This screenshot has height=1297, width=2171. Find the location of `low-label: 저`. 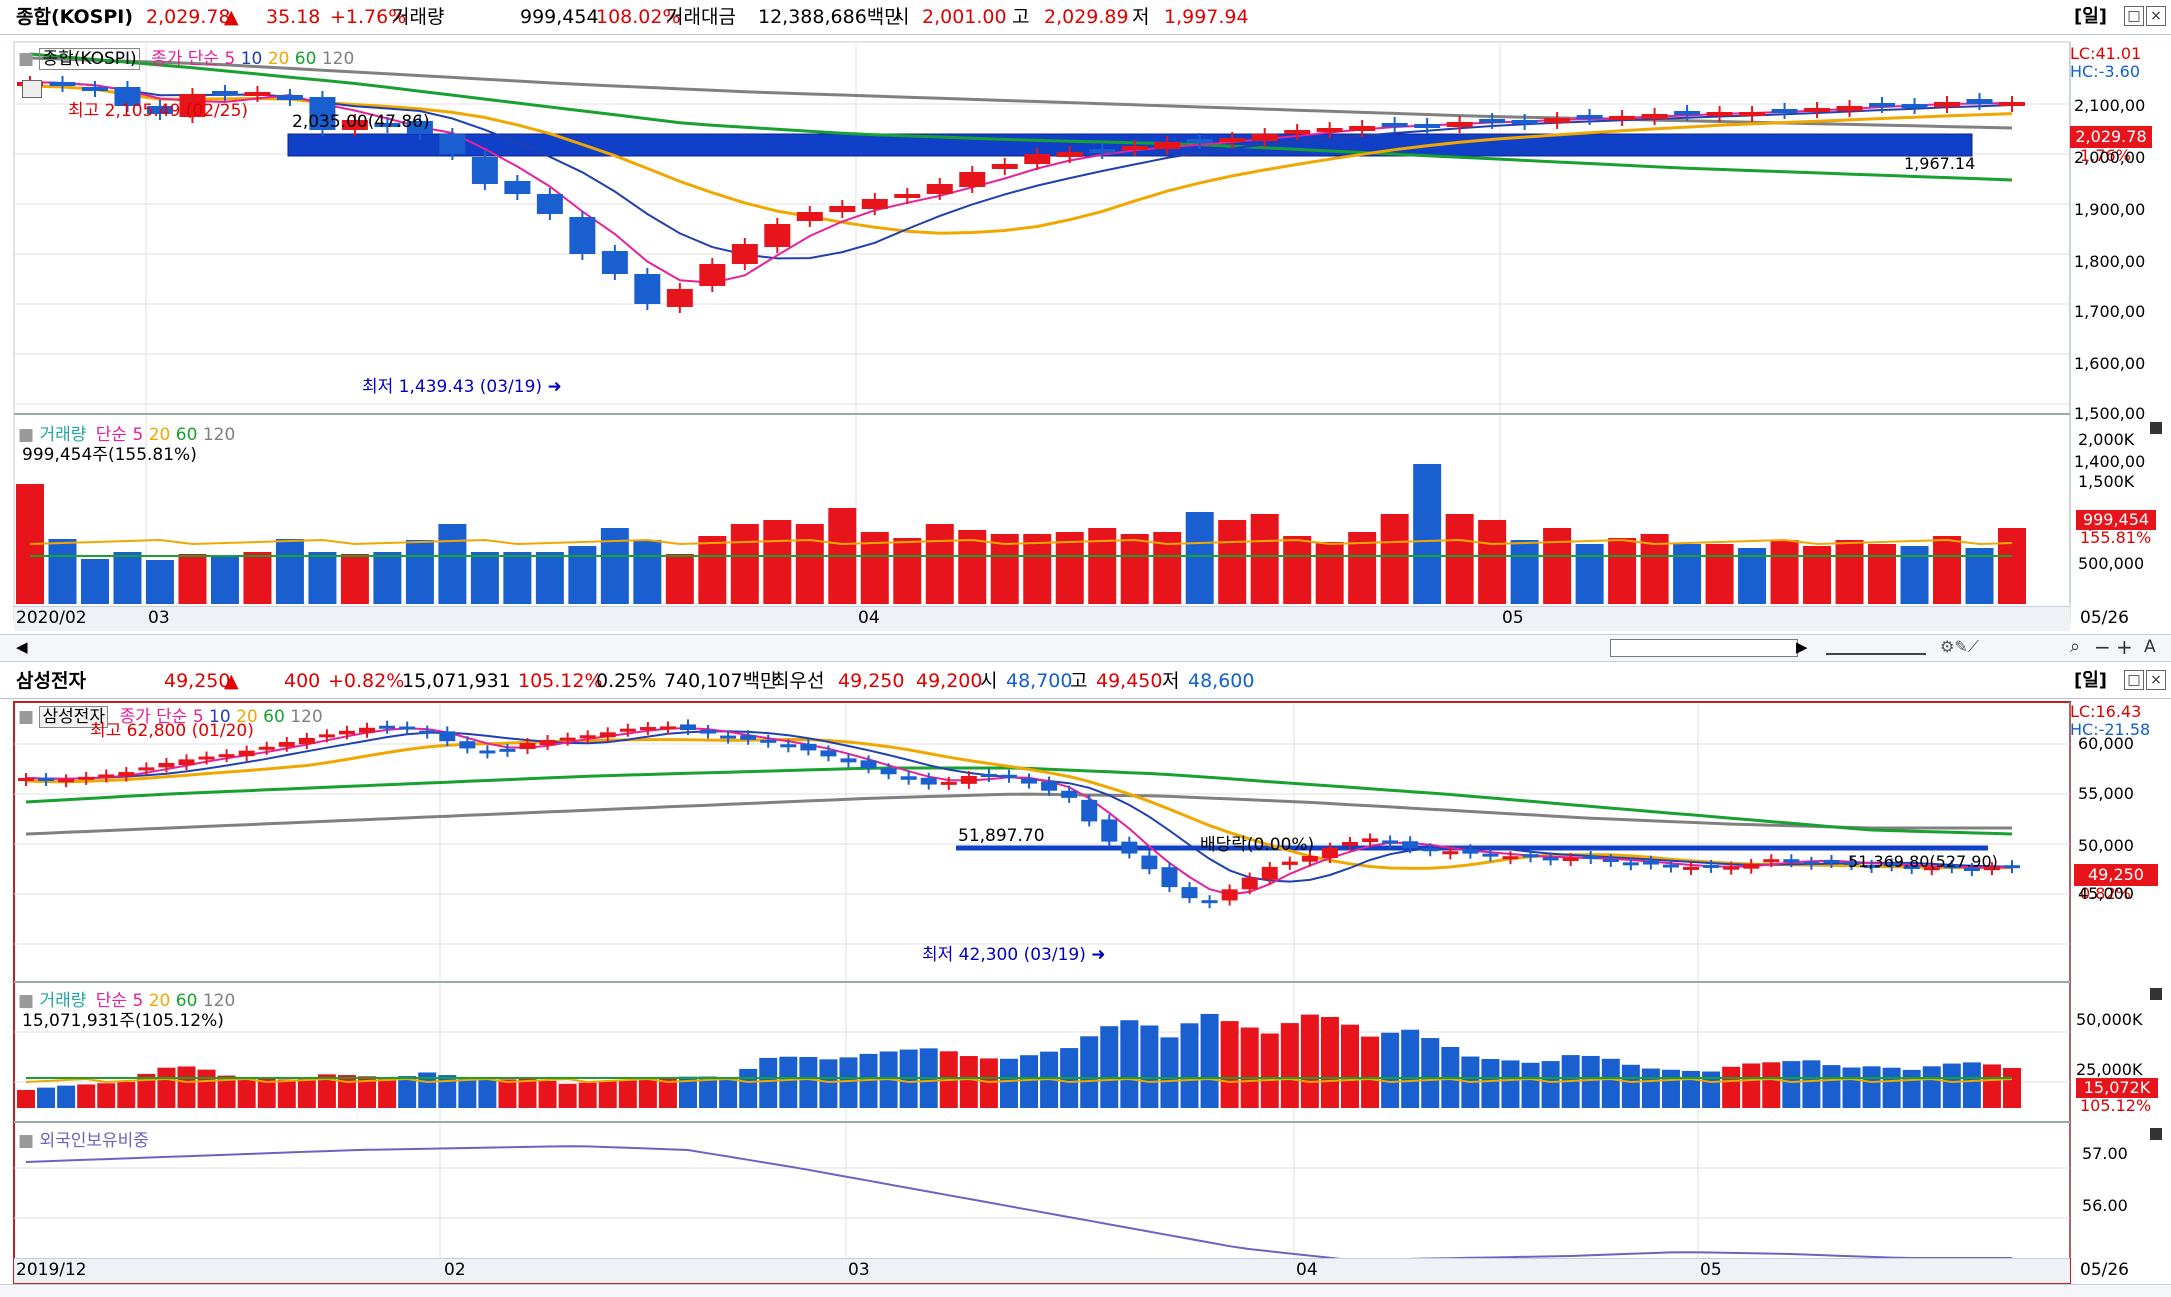

low-label: 저 is located at coordinates (1141, 17).